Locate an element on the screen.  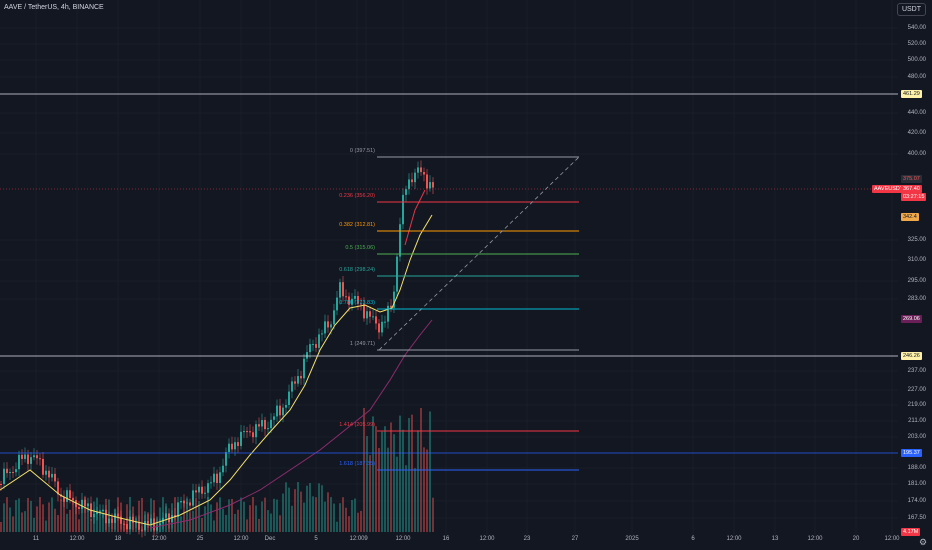
time-tick-label: 2025 is located at coordinates (632, 539).